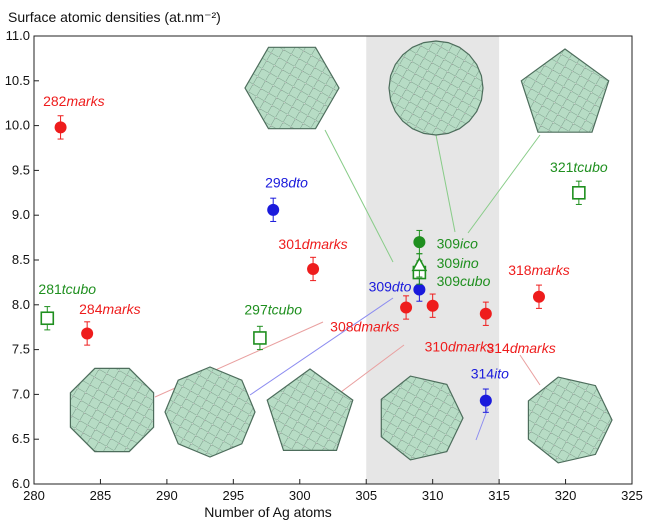  Describe the element at coordinates (21, 438) in the screenshot. I see `y-tick-label: 6.5` at that location.